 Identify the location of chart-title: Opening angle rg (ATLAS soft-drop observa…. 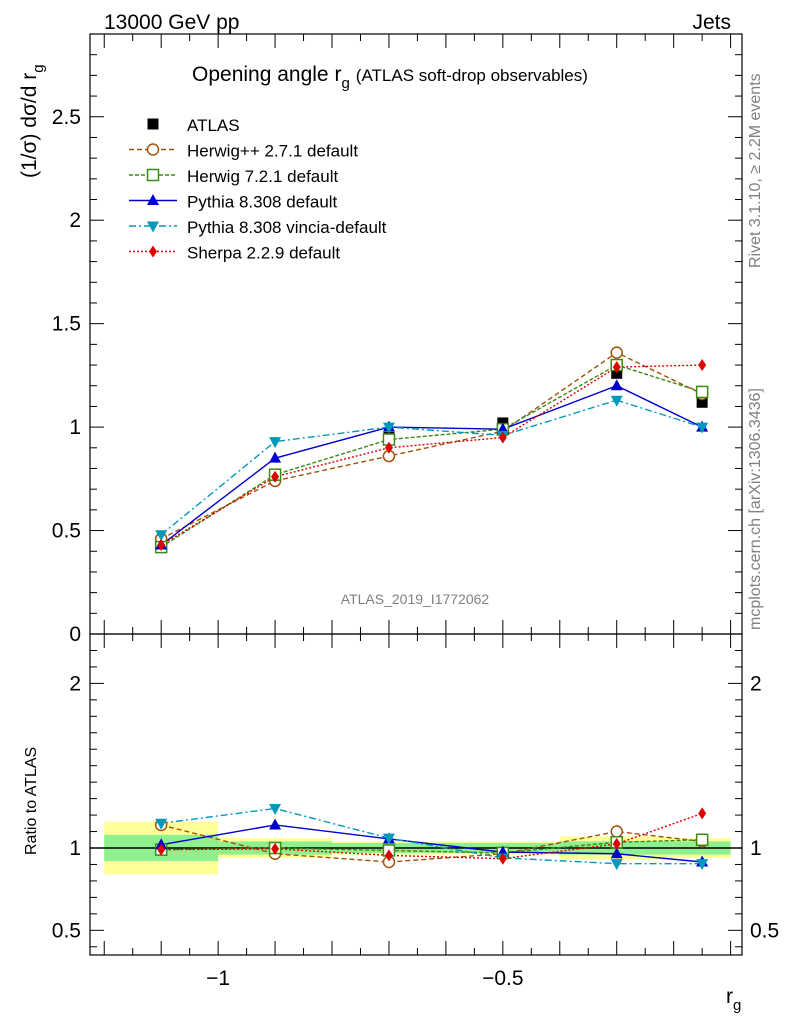
(390, 77).